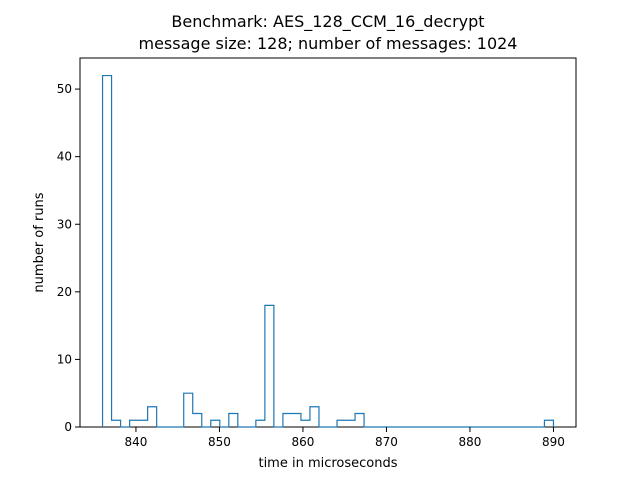 Image resolution: width=640 pixels, height=480 pixels. What do you see at coordinates (64, 157) in the screenshot?
I see `y-tick-label: 40` at bounding box center [64, 157].